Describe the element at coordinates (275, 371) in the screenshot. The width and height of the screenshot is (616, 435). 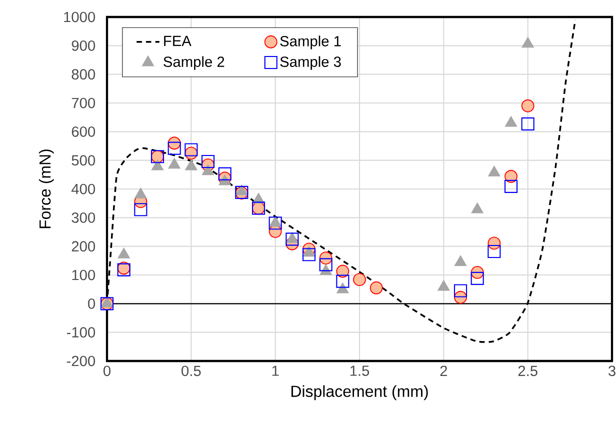
I see `x-tick-label: 1` at that location.